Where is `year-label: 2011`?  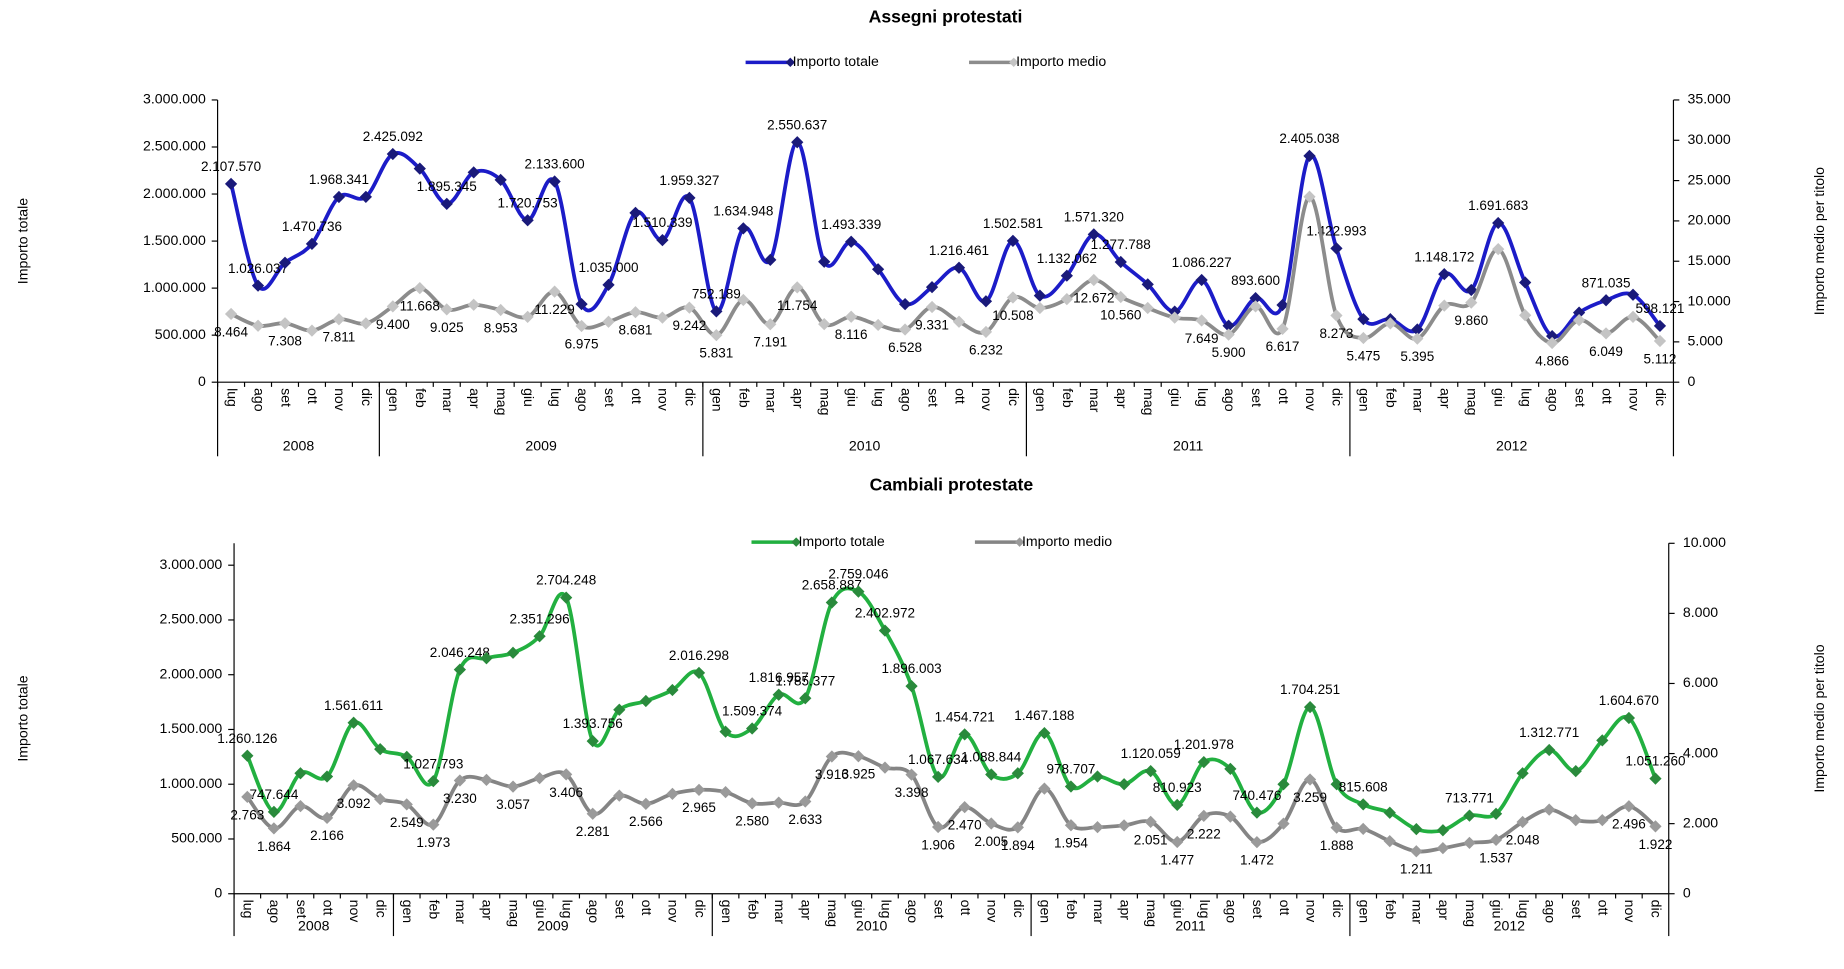
year-label: 2011 is located at coordinates (1188, 446).